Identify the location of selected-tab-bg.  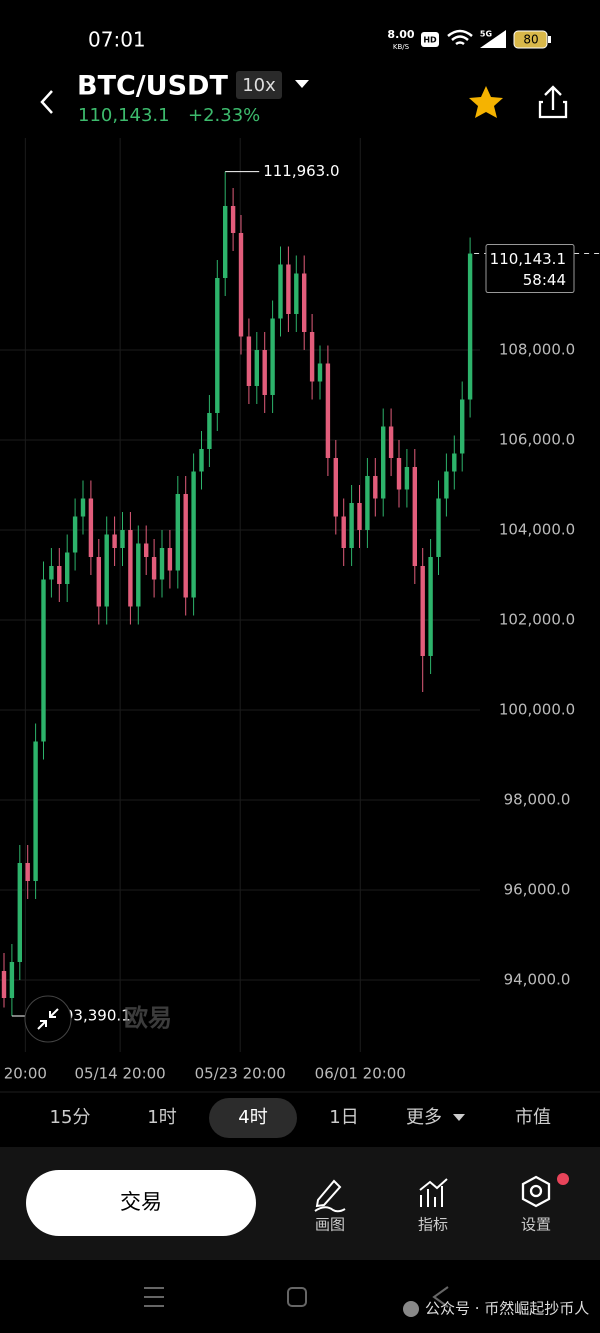
(253, 1118).